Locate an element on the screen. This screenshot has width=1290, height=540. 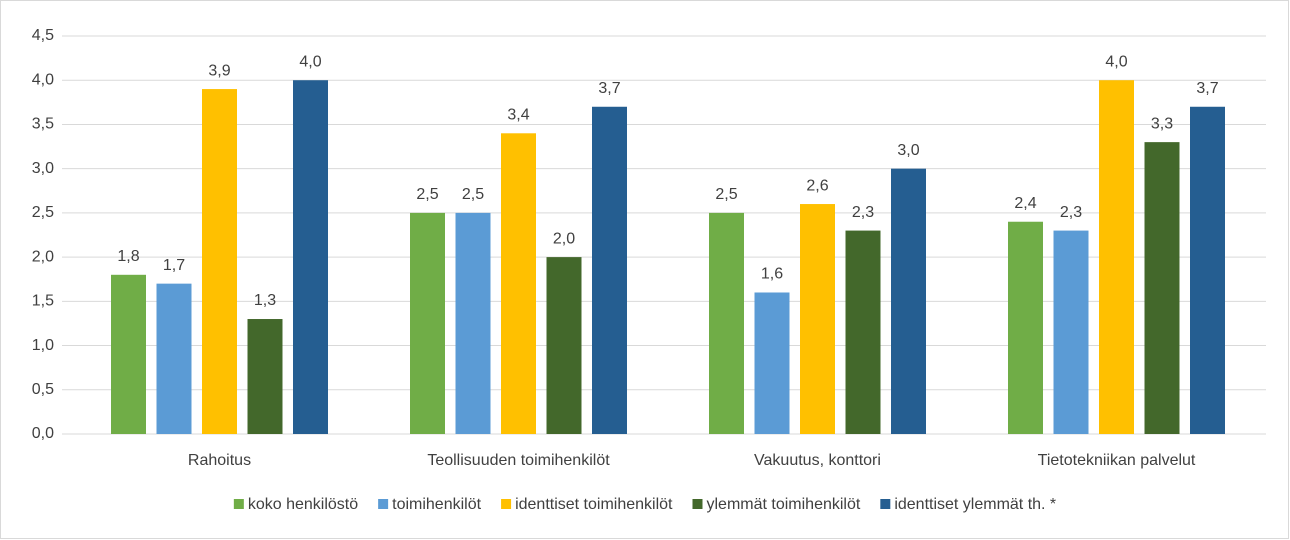
data-label: 2,0 is located at coordinates (564, 238).